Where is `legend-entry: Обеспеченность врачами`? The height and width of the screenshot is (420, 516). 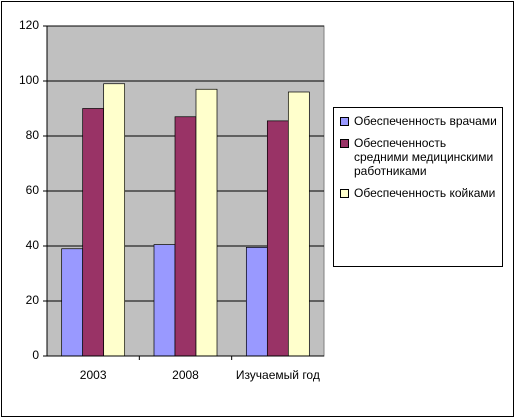 legend-entry: Обеспеченность врачами is located at coordinates (418, 121).